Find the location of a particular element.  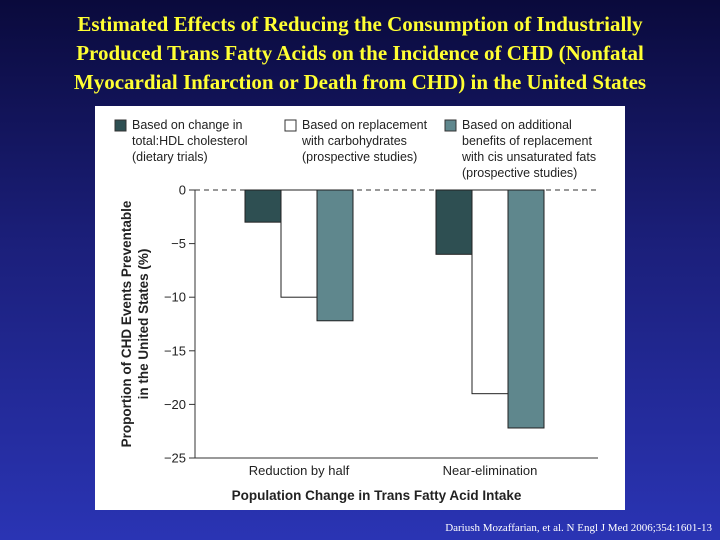

y-tick-label-4: −15 is located at coordinates (175, 350).